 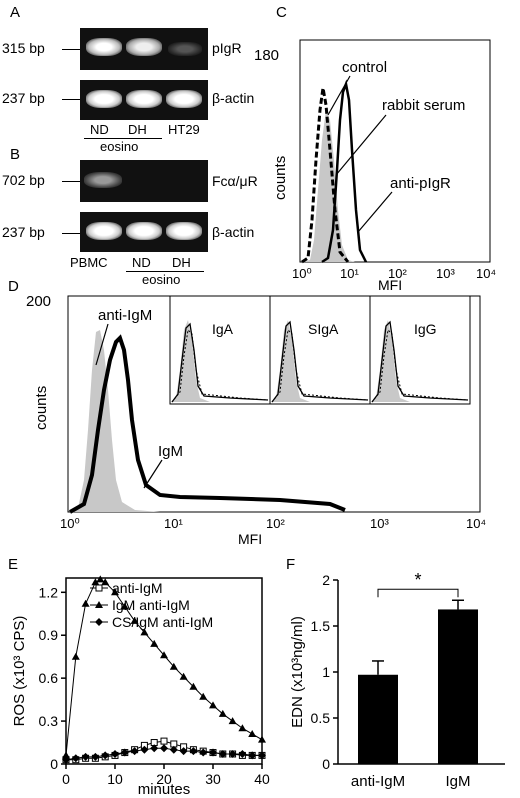 What do you see at coordinates (213, 779) in the screenshot?
I see `panel-e-xtick-label: 30` at bounding box center [213, 779].